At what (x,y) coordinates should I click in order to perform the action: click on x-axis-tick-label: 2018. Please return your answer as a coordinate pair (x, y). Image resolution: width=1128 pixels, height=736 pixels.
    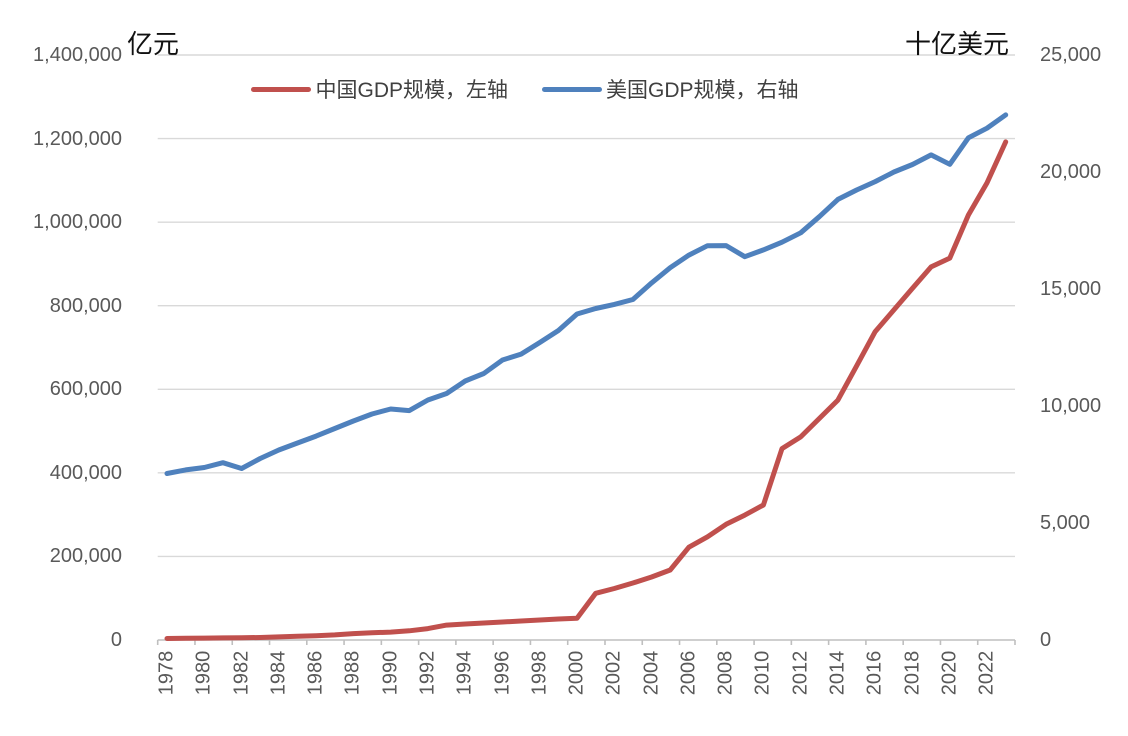
    Looking at the image, I should click on (912, 673).